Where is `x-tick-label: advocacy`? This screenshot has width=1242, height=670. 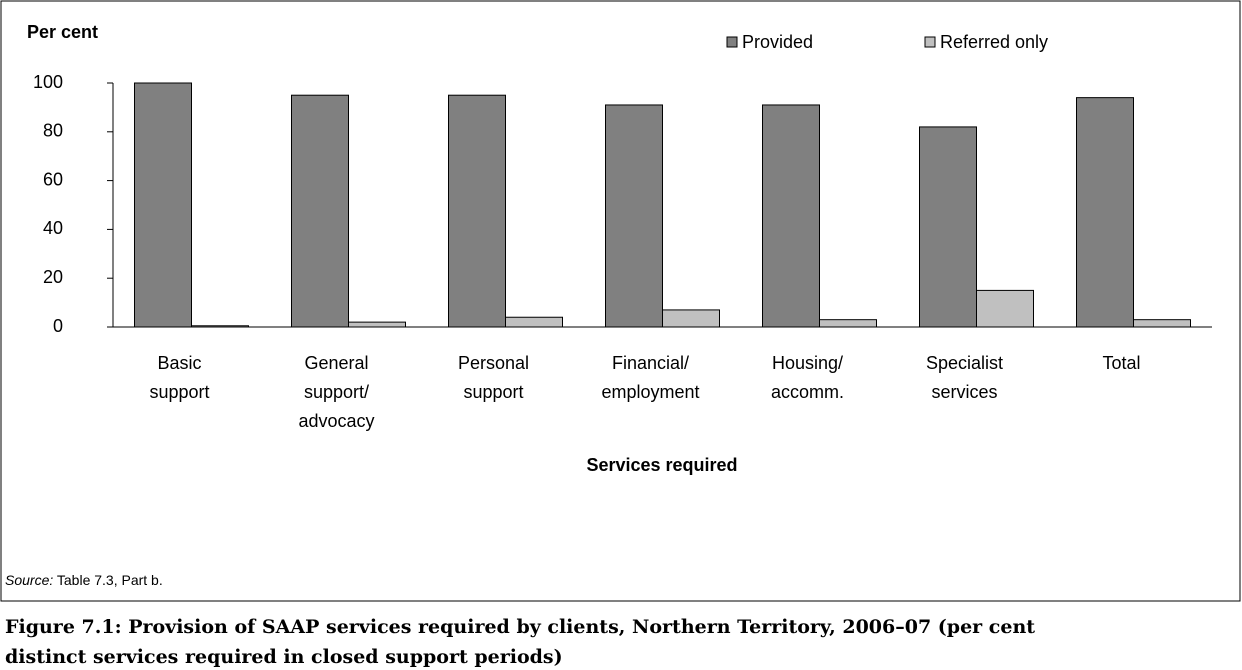
x-tick-label: advocacy is located at coordinates (336, 421).